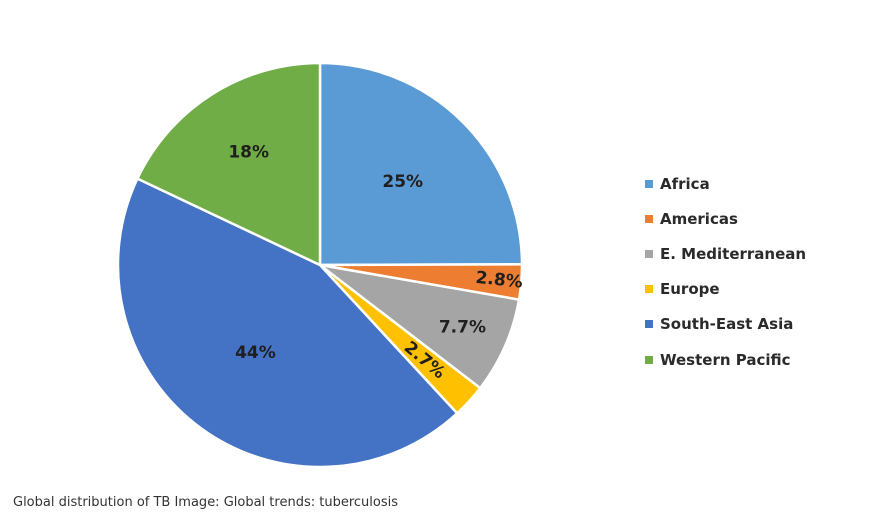  I want to click on legend-item-western-pacific: Western Pacific, so click(725, 359).